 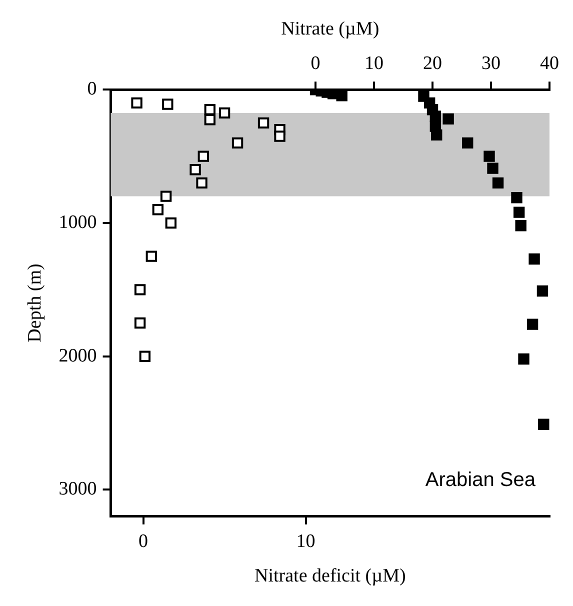 What do you see at coordinates (330, 29) in the screenshot?
I see `x2-axis-title: Nitrate (µM)` at bounding box center [330, 29].